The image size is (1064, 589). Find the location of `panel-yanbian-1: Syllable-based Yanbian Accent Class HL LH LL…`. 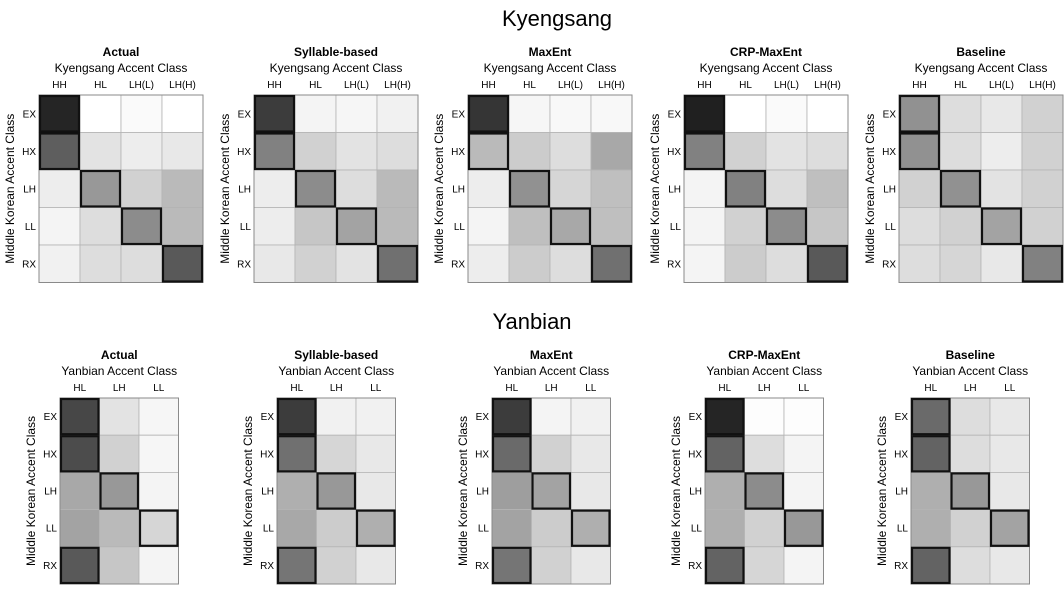

panel-yanbian-1: Syllable-based Yanbian Accent Class HL LH LL… is located at coordinates (318, 466).